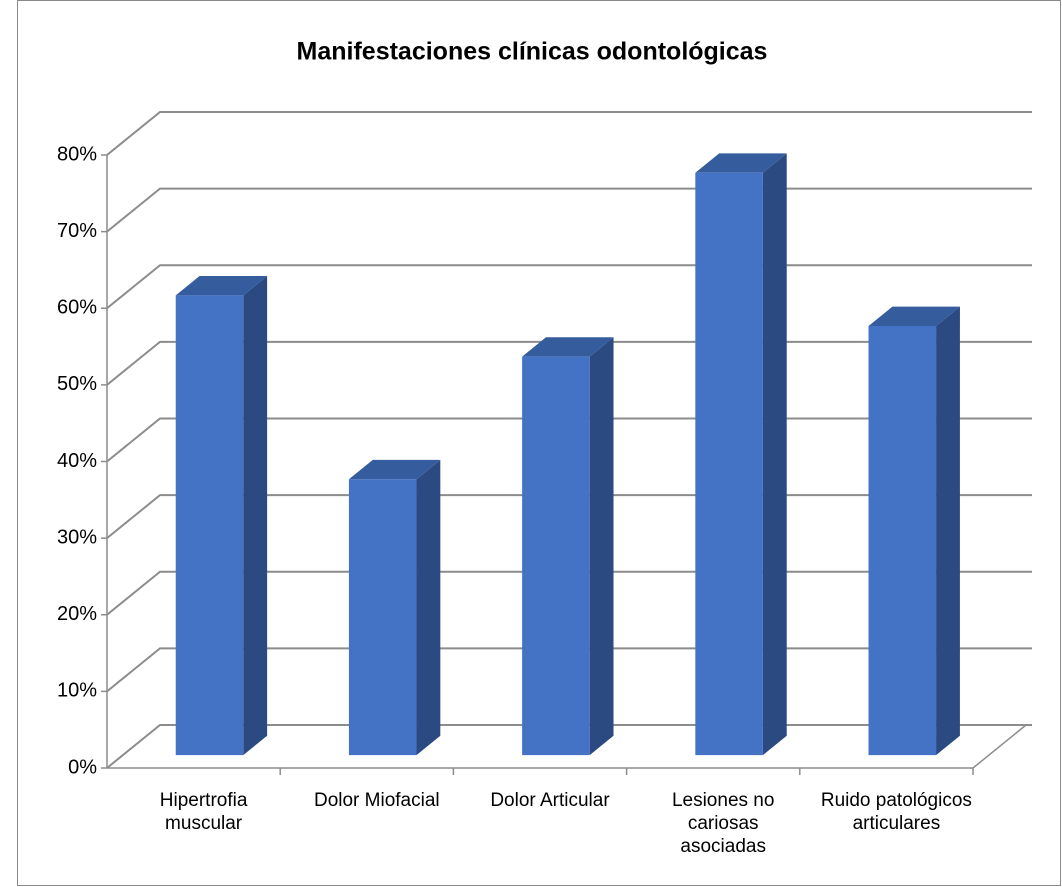 The width and height of the screenshot is (1062, 887). What do you see at coordinates (550, 800) in the screenshot?
I see `x-tick-label: Dolor Articular` at bounding box center [550, 800].